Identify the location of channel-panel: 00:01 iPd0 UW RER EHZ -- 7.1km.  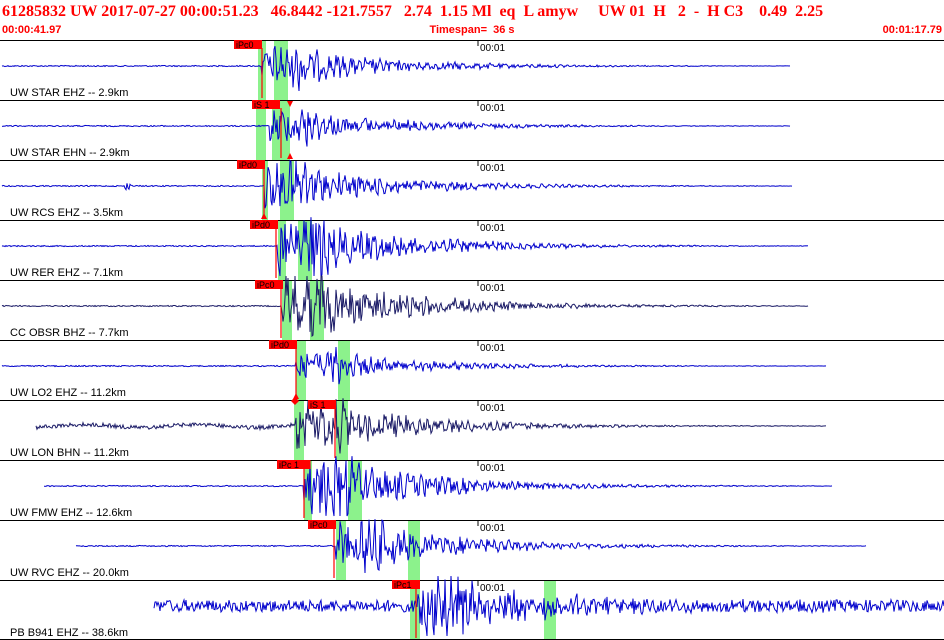
(472, 248).